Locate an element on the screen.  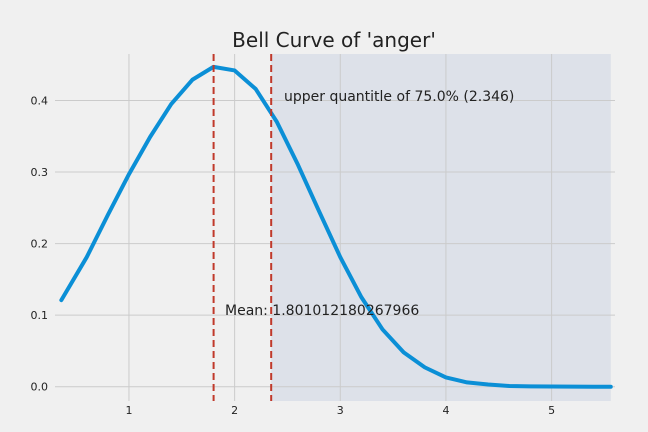
y-tick-label: 0.0 is located at coordinates (40, 387).